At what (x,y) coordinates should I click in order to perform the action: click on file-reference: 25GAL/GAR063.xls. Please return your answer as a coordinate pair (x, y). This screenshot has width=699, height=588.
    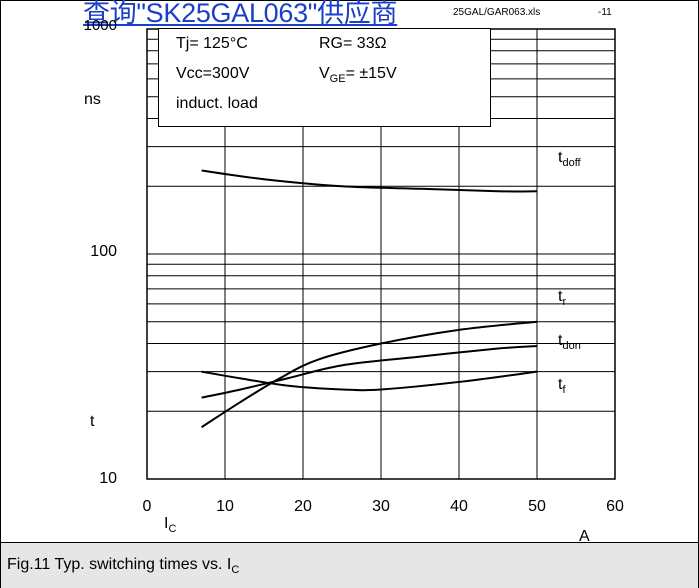
    Looking at the image, I should click on (497, 12).